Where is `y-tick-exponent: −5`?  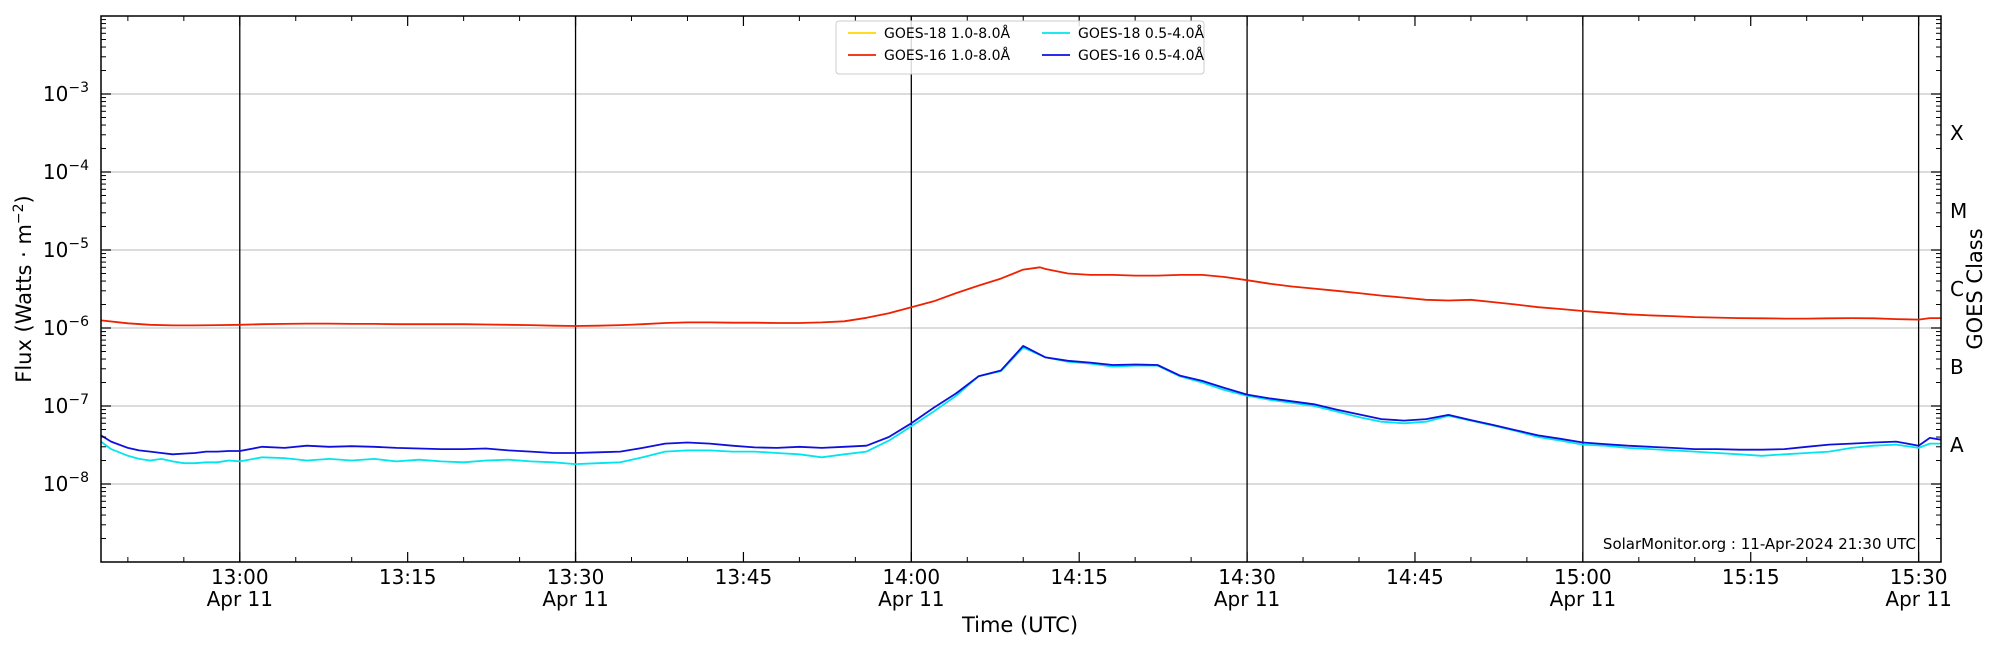 y-tick-exponent: −5 is located at coordinates (78, 244).